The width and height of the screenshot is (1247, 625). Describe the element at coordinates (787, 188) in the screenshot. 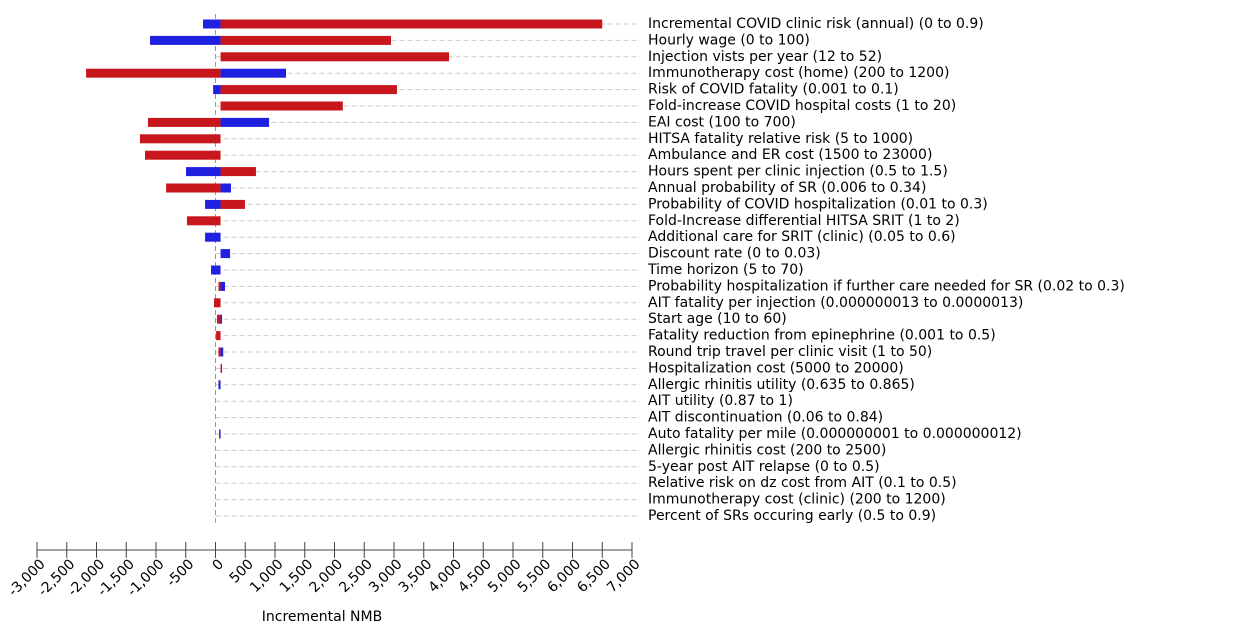

I see `category-label: Annual probability of SR (0.006 to 0.34)` at that location.